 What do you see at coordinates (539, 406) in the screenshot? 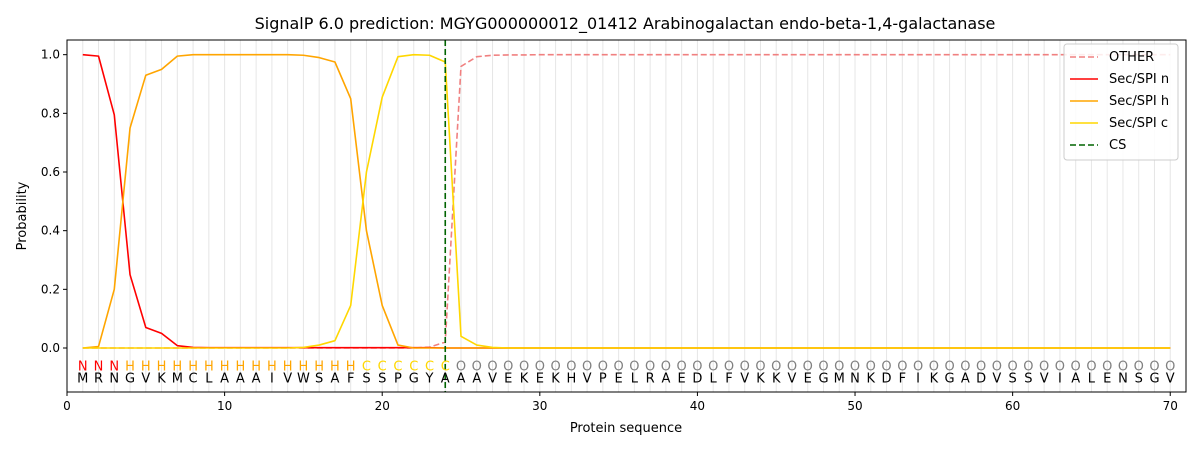
I see `x-tick-label: 30` at bounding box center [539, 406].